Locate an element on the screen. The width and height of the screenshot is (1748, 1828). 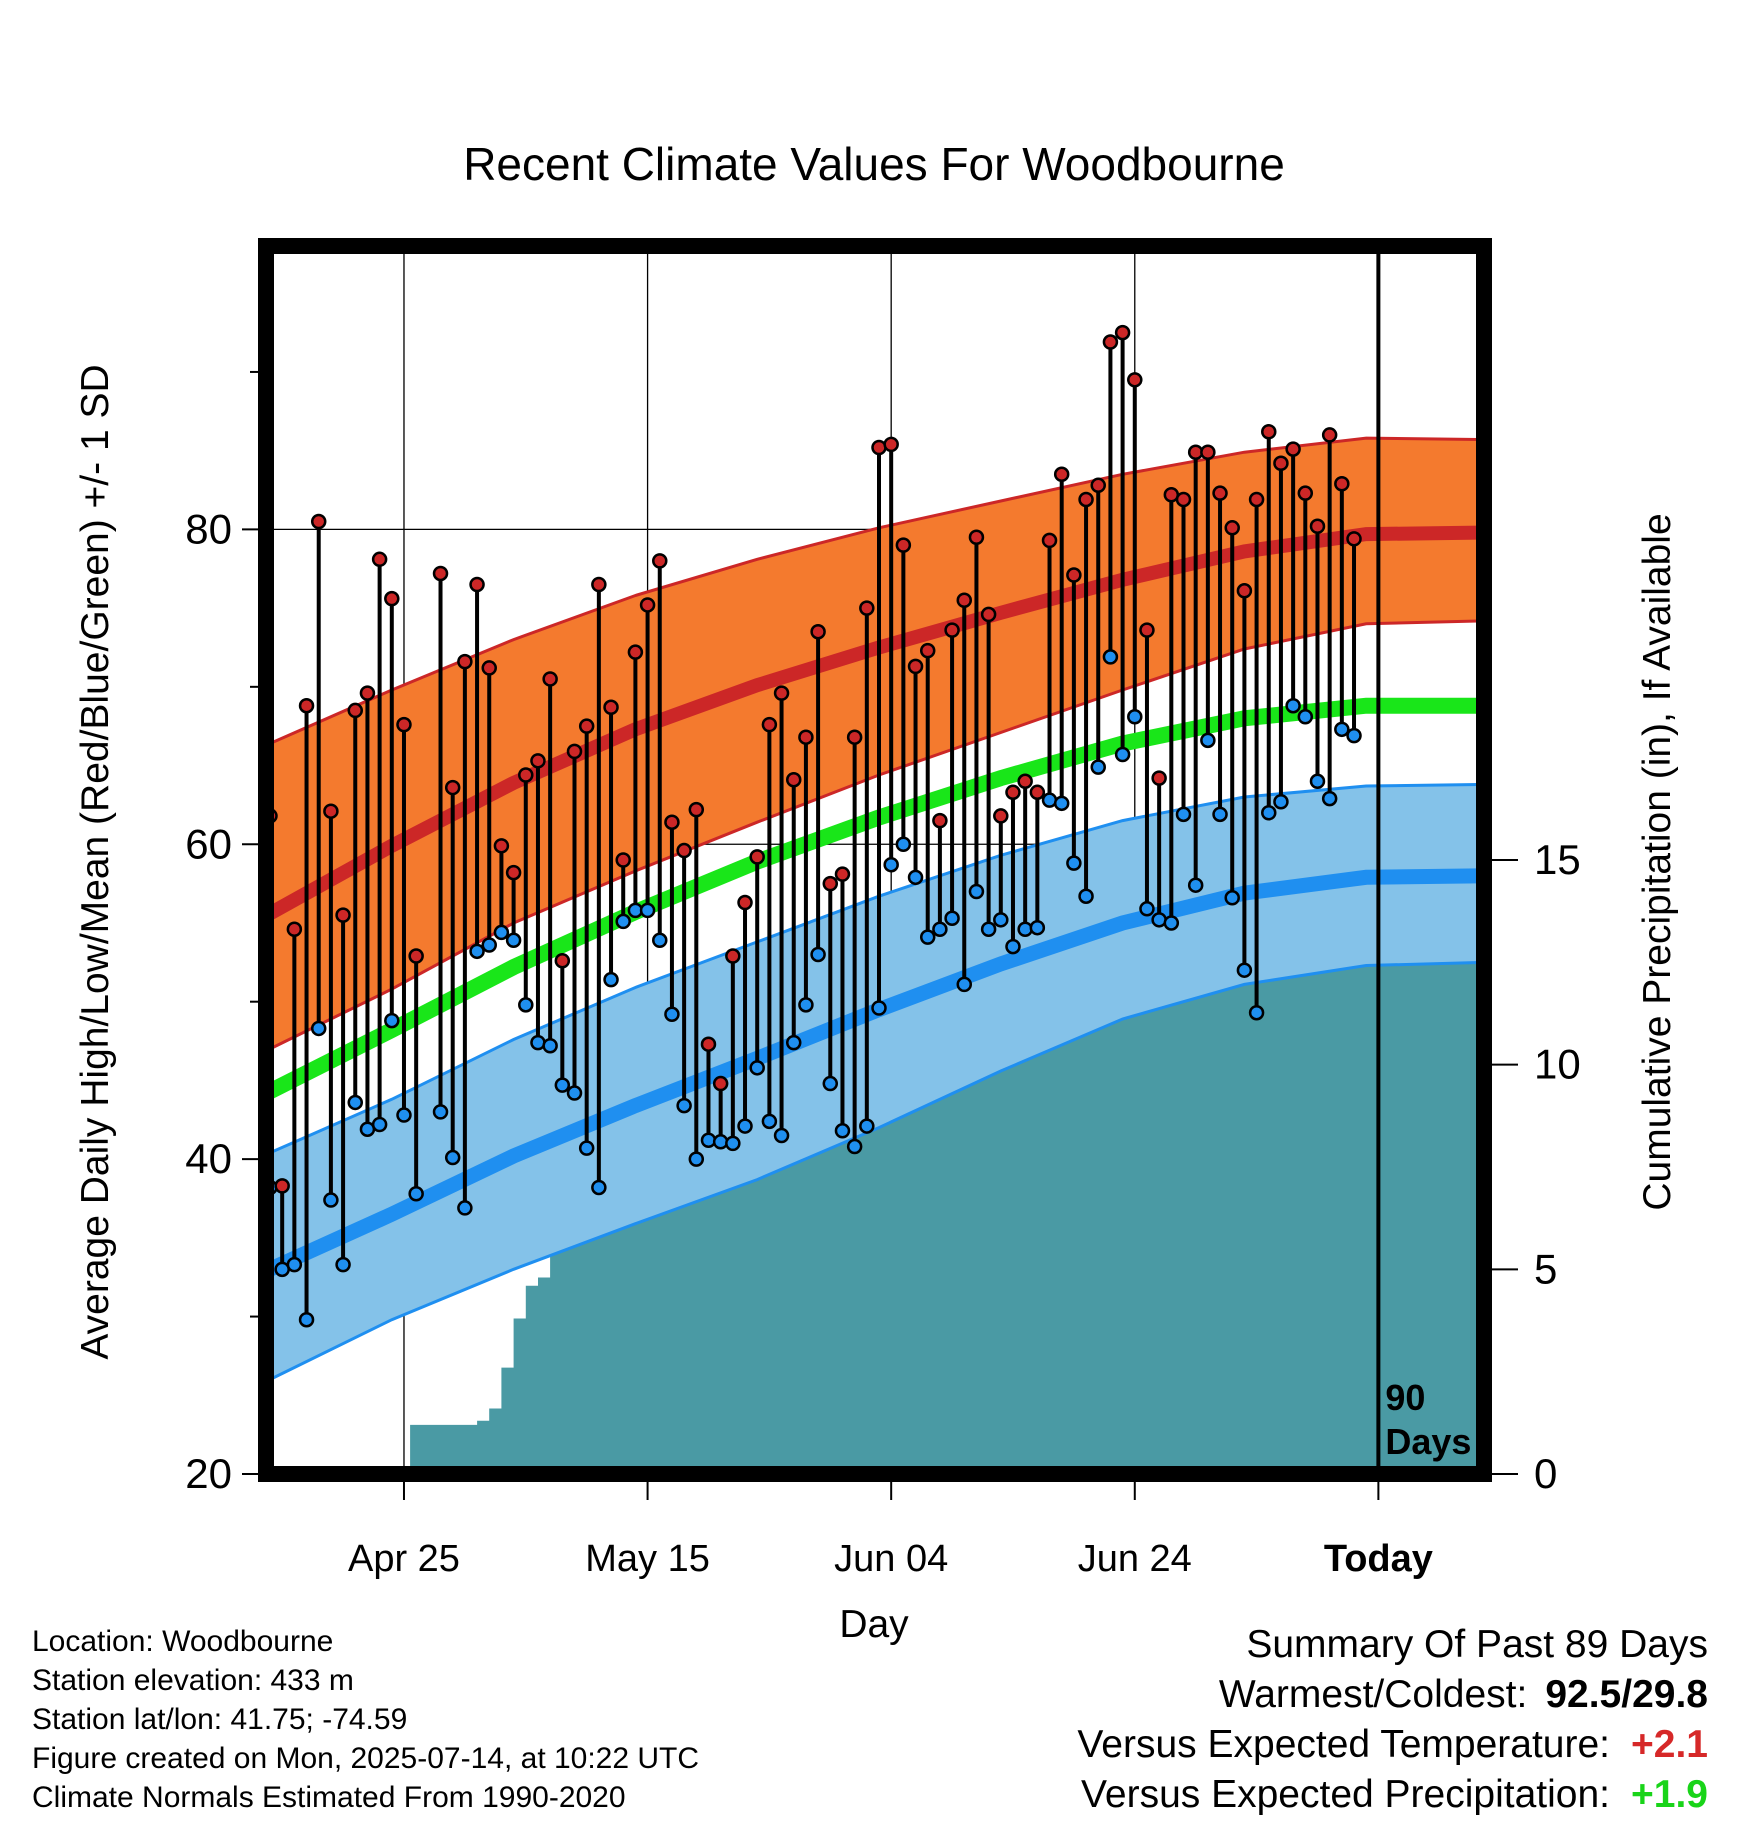
location-text: Location: Woodbourne is located at coordinates (183, 1641).